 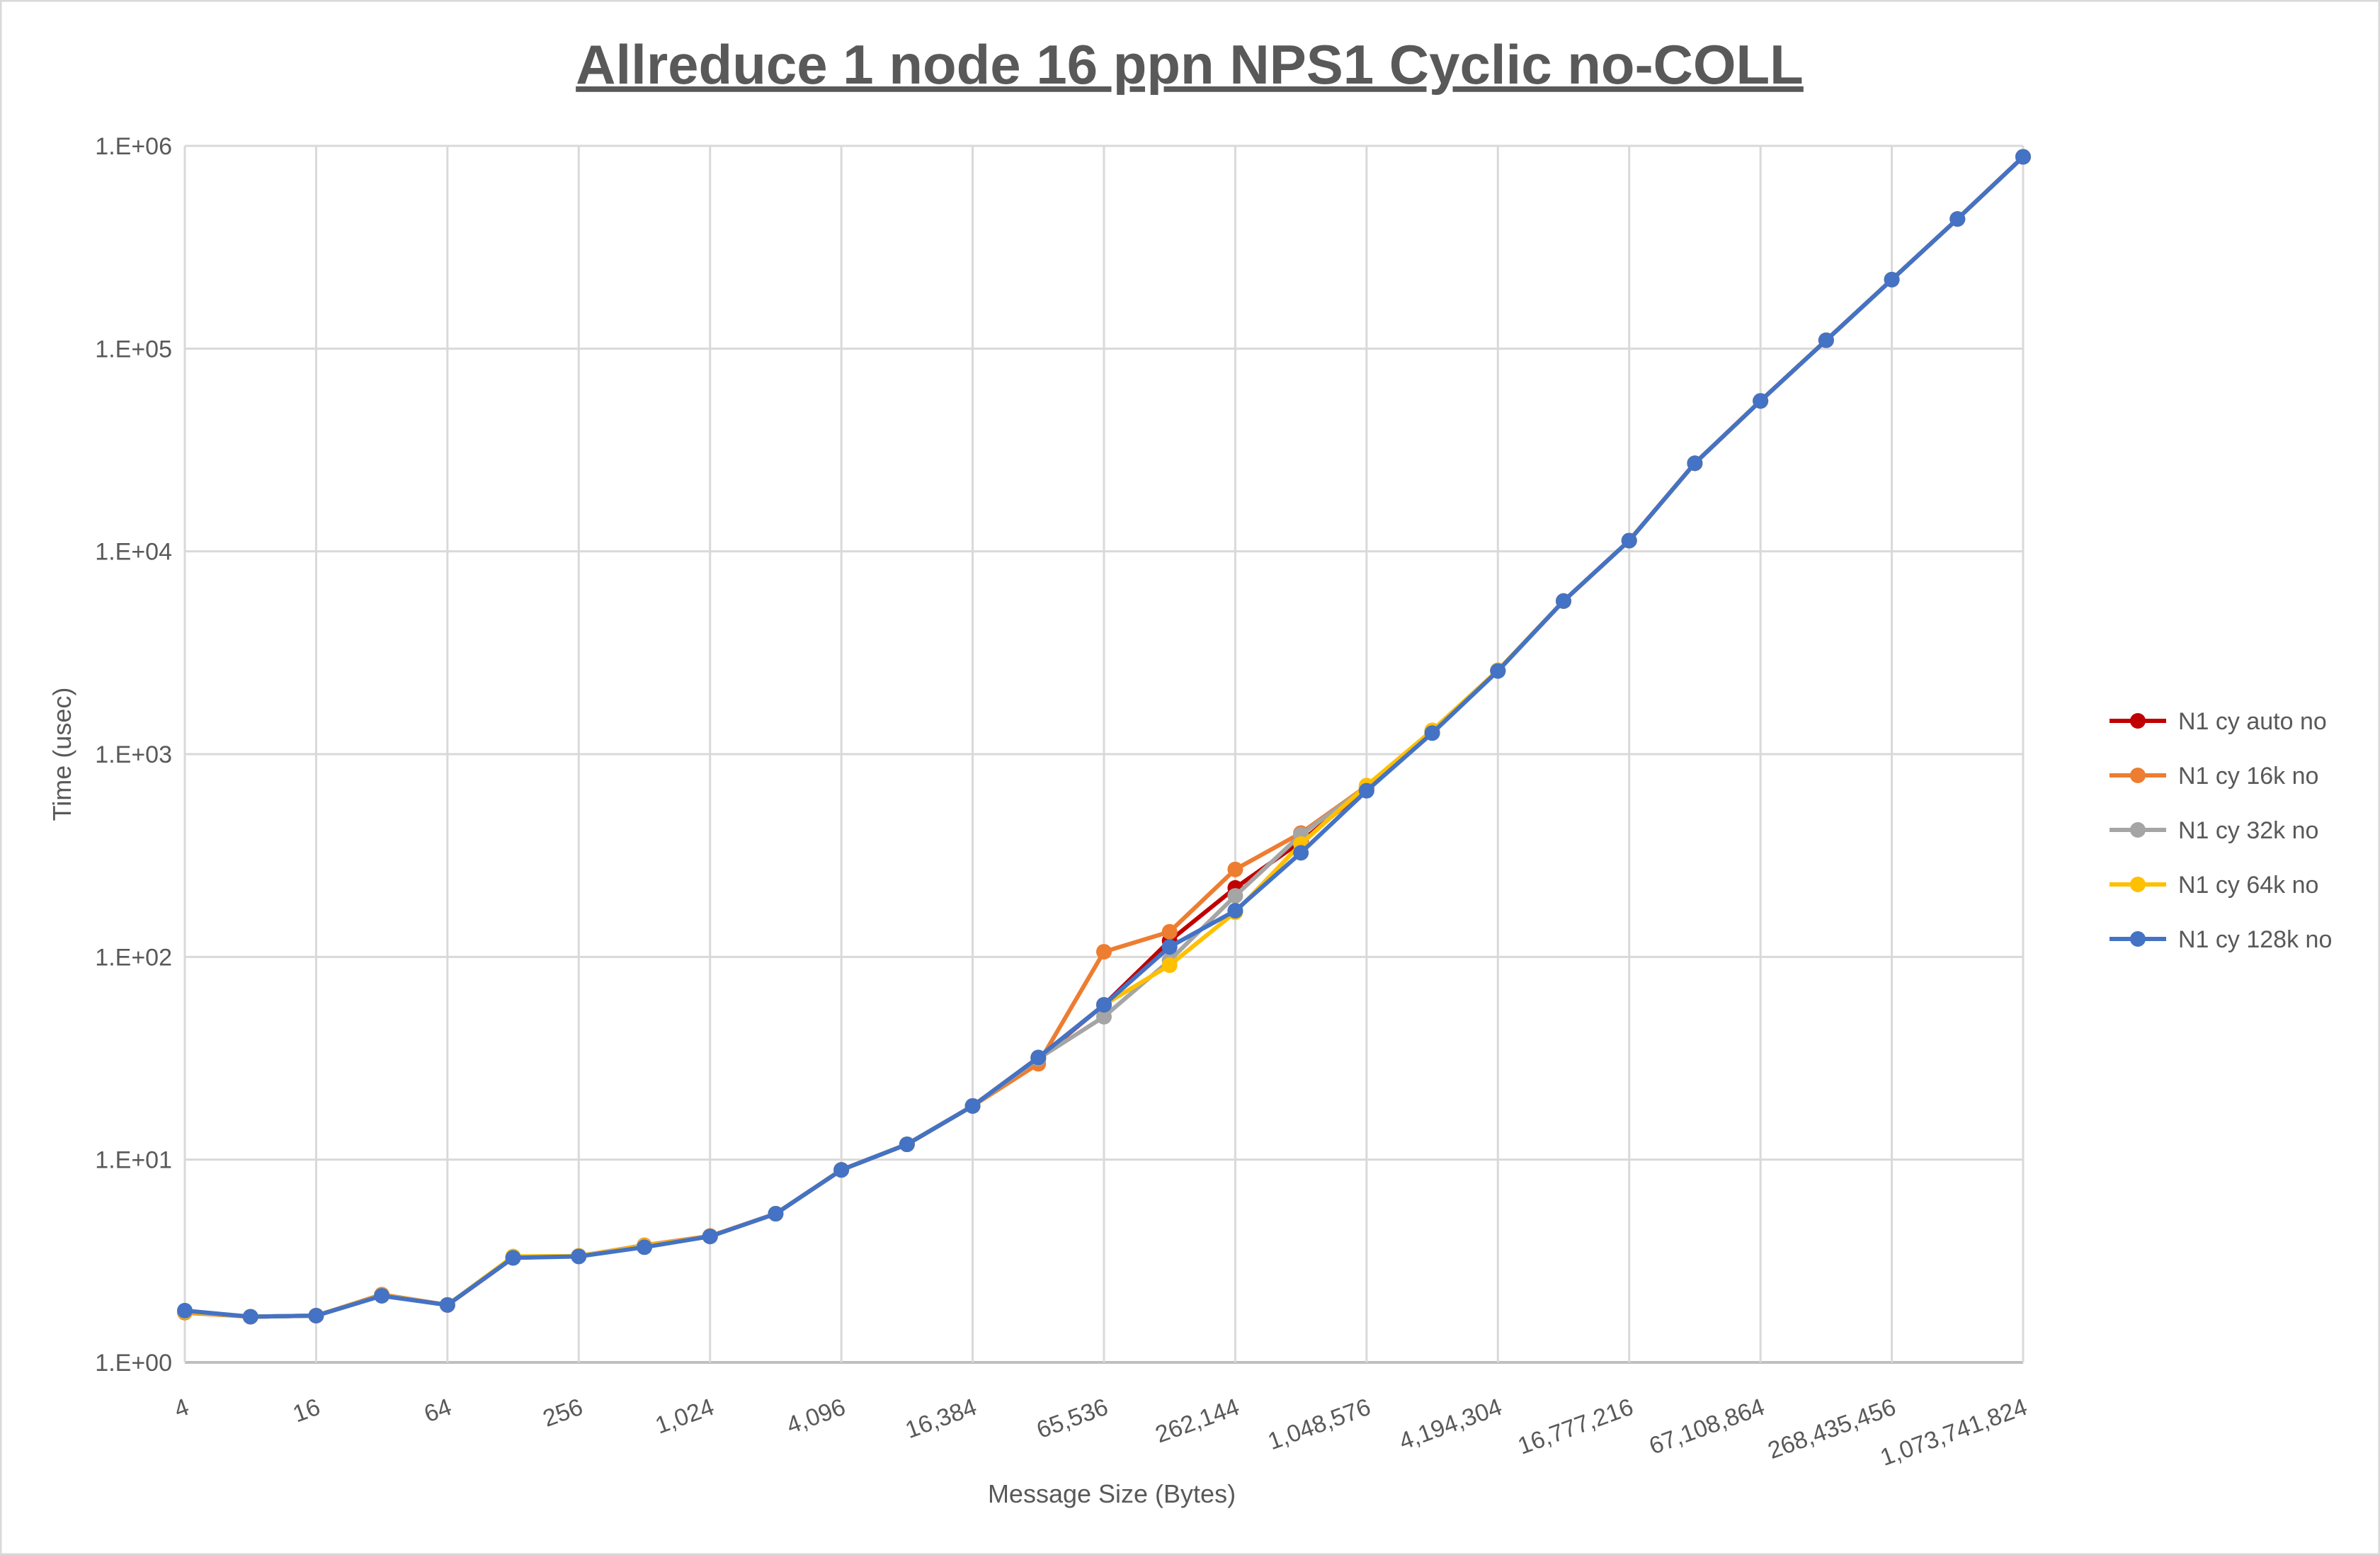 What do you see at coordinates (61, 754) in the screenshot?
I see `y-axis-label: Time (usec)` at bounding box center [61, 754].